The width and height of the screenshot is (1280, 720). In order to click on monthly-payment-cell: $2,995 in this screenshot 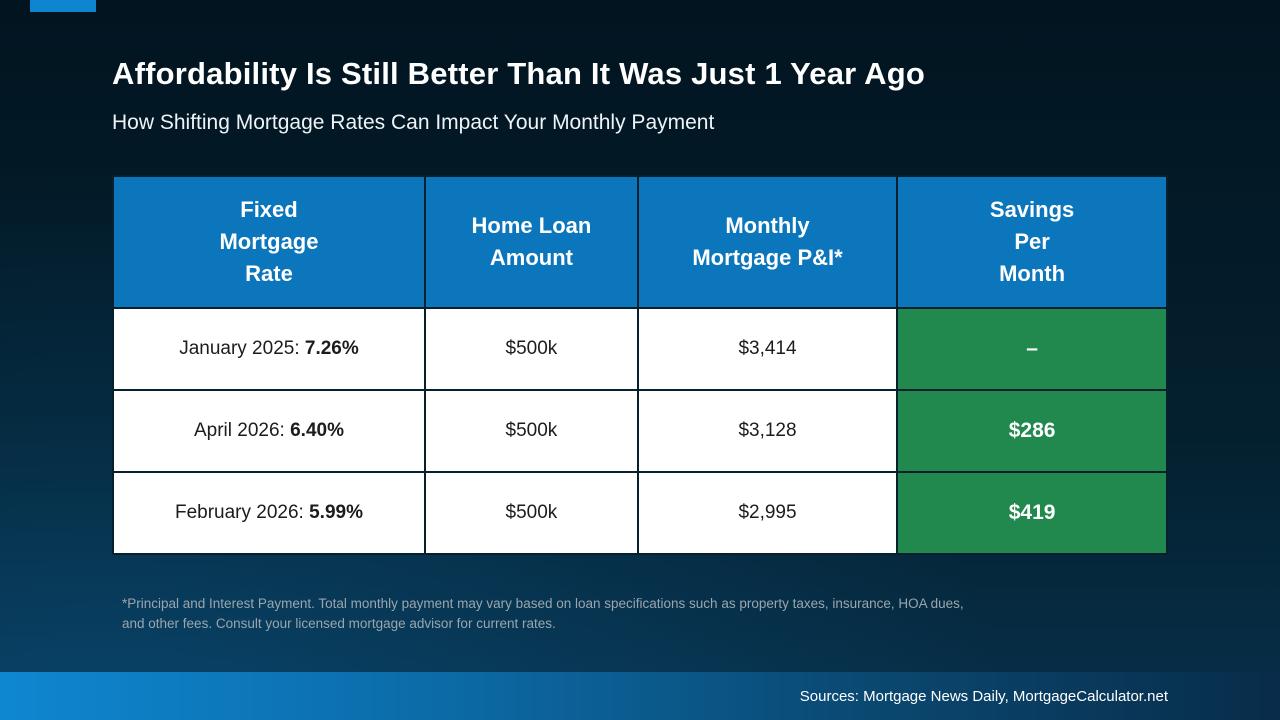, I will do `click(767, 513)`.